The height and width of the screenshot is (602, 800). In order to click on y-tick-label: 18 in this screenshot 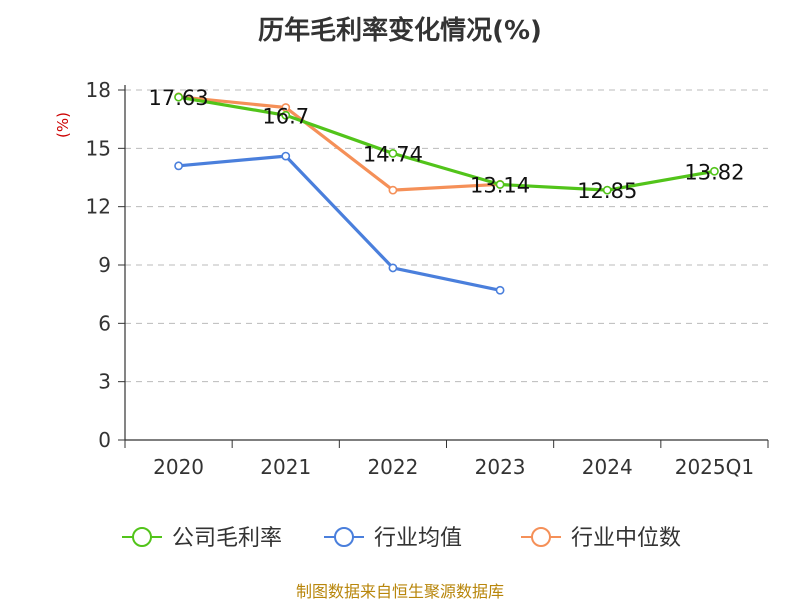, I will do `click(98, 90)`.